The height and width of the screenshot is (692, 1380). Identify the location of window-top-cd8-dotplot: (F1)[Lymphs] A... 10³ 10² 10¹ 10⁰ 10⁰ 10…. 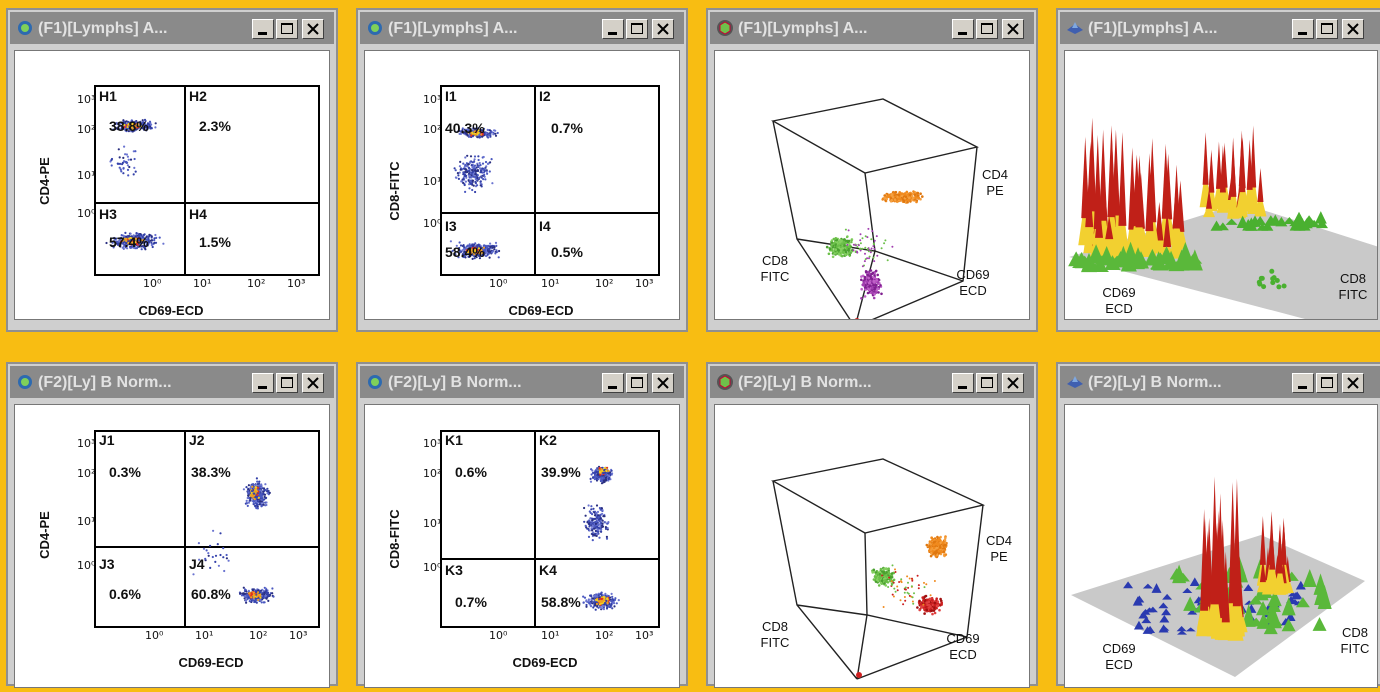
(522, 170).